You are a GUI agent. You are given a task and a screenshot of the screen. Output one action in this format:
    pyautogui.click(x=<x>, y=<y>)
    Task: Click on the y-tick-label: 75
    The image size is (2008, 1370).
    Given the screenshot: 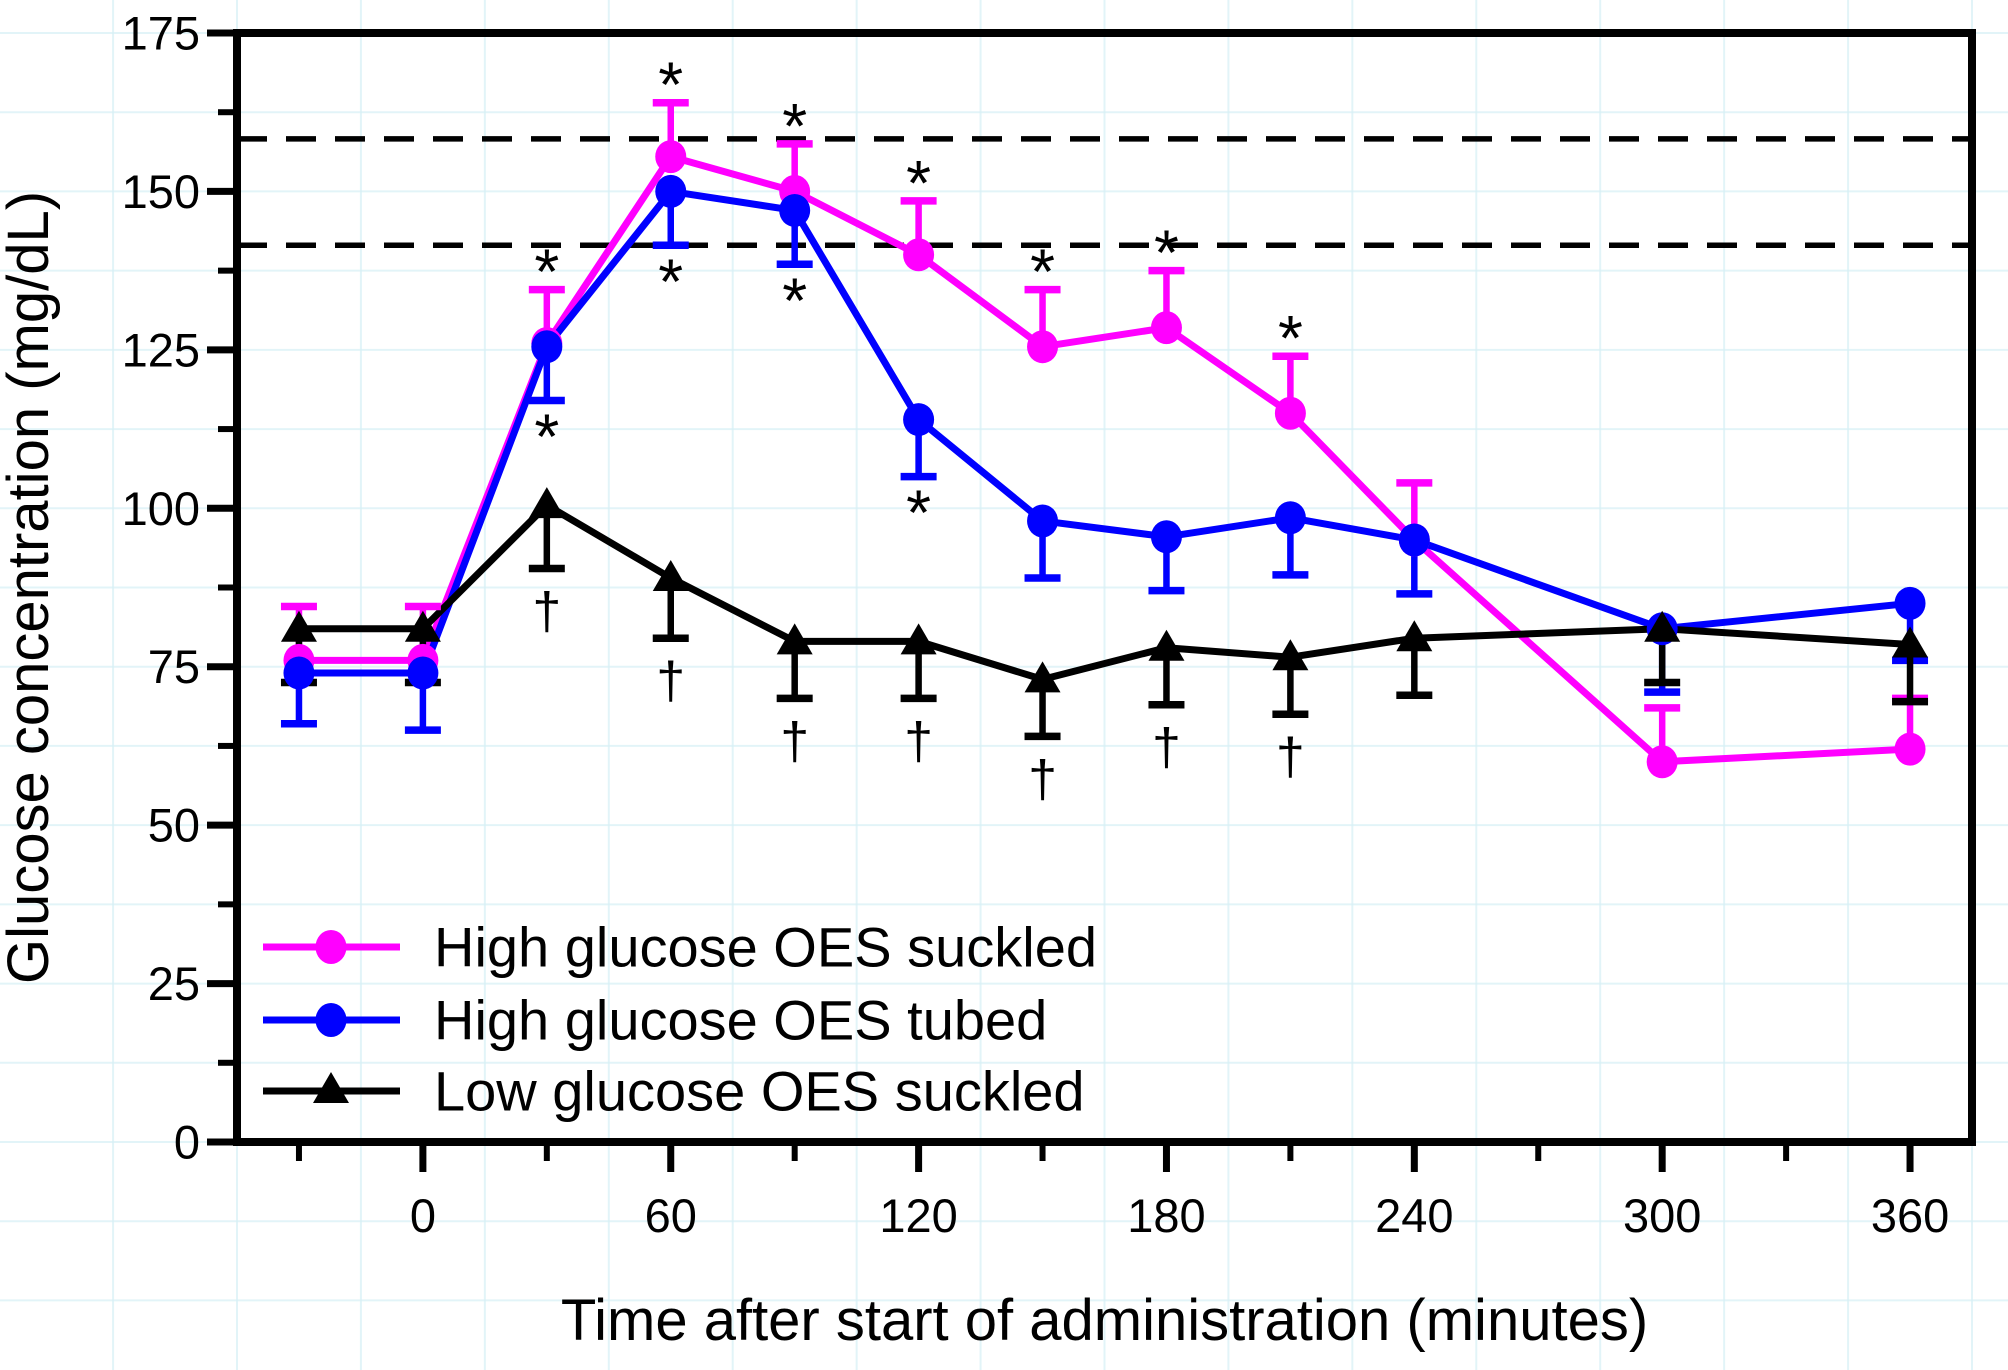 What is the action you would take?
    pyautogui.click(x=174, y=666)
    